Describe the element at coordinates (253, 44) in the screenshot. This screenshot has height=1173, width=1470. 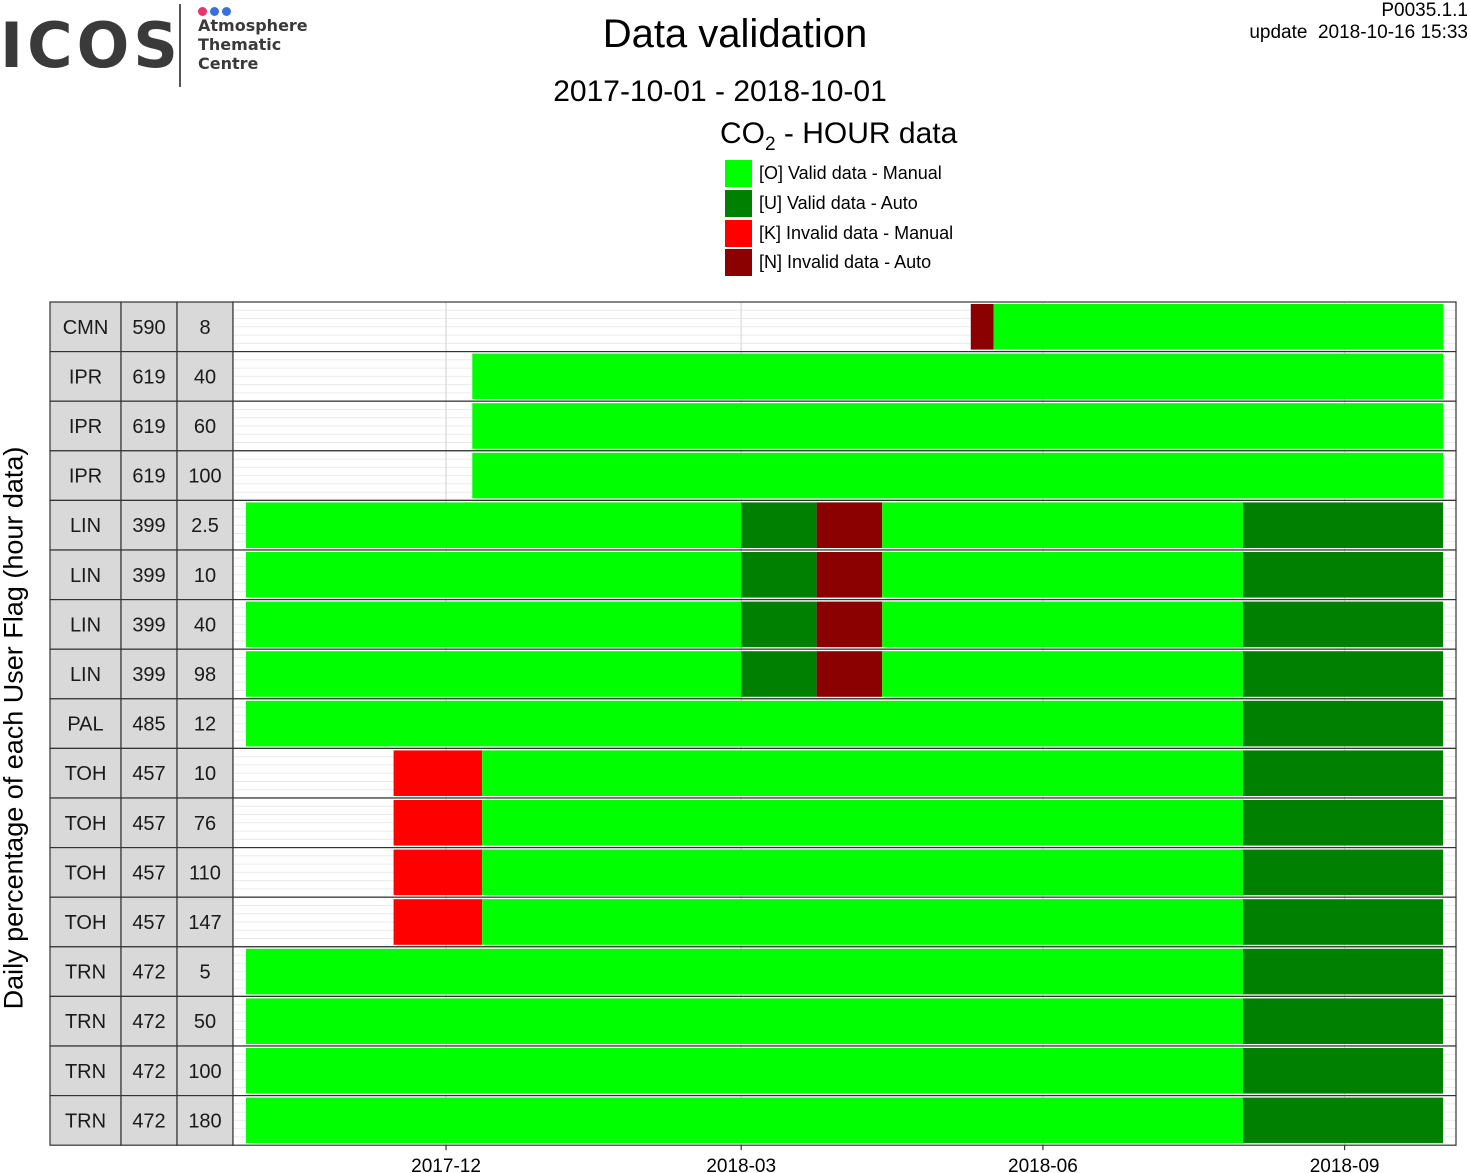
I see `logo-subtitle: Atmosphere Thematic Centre` at that location.